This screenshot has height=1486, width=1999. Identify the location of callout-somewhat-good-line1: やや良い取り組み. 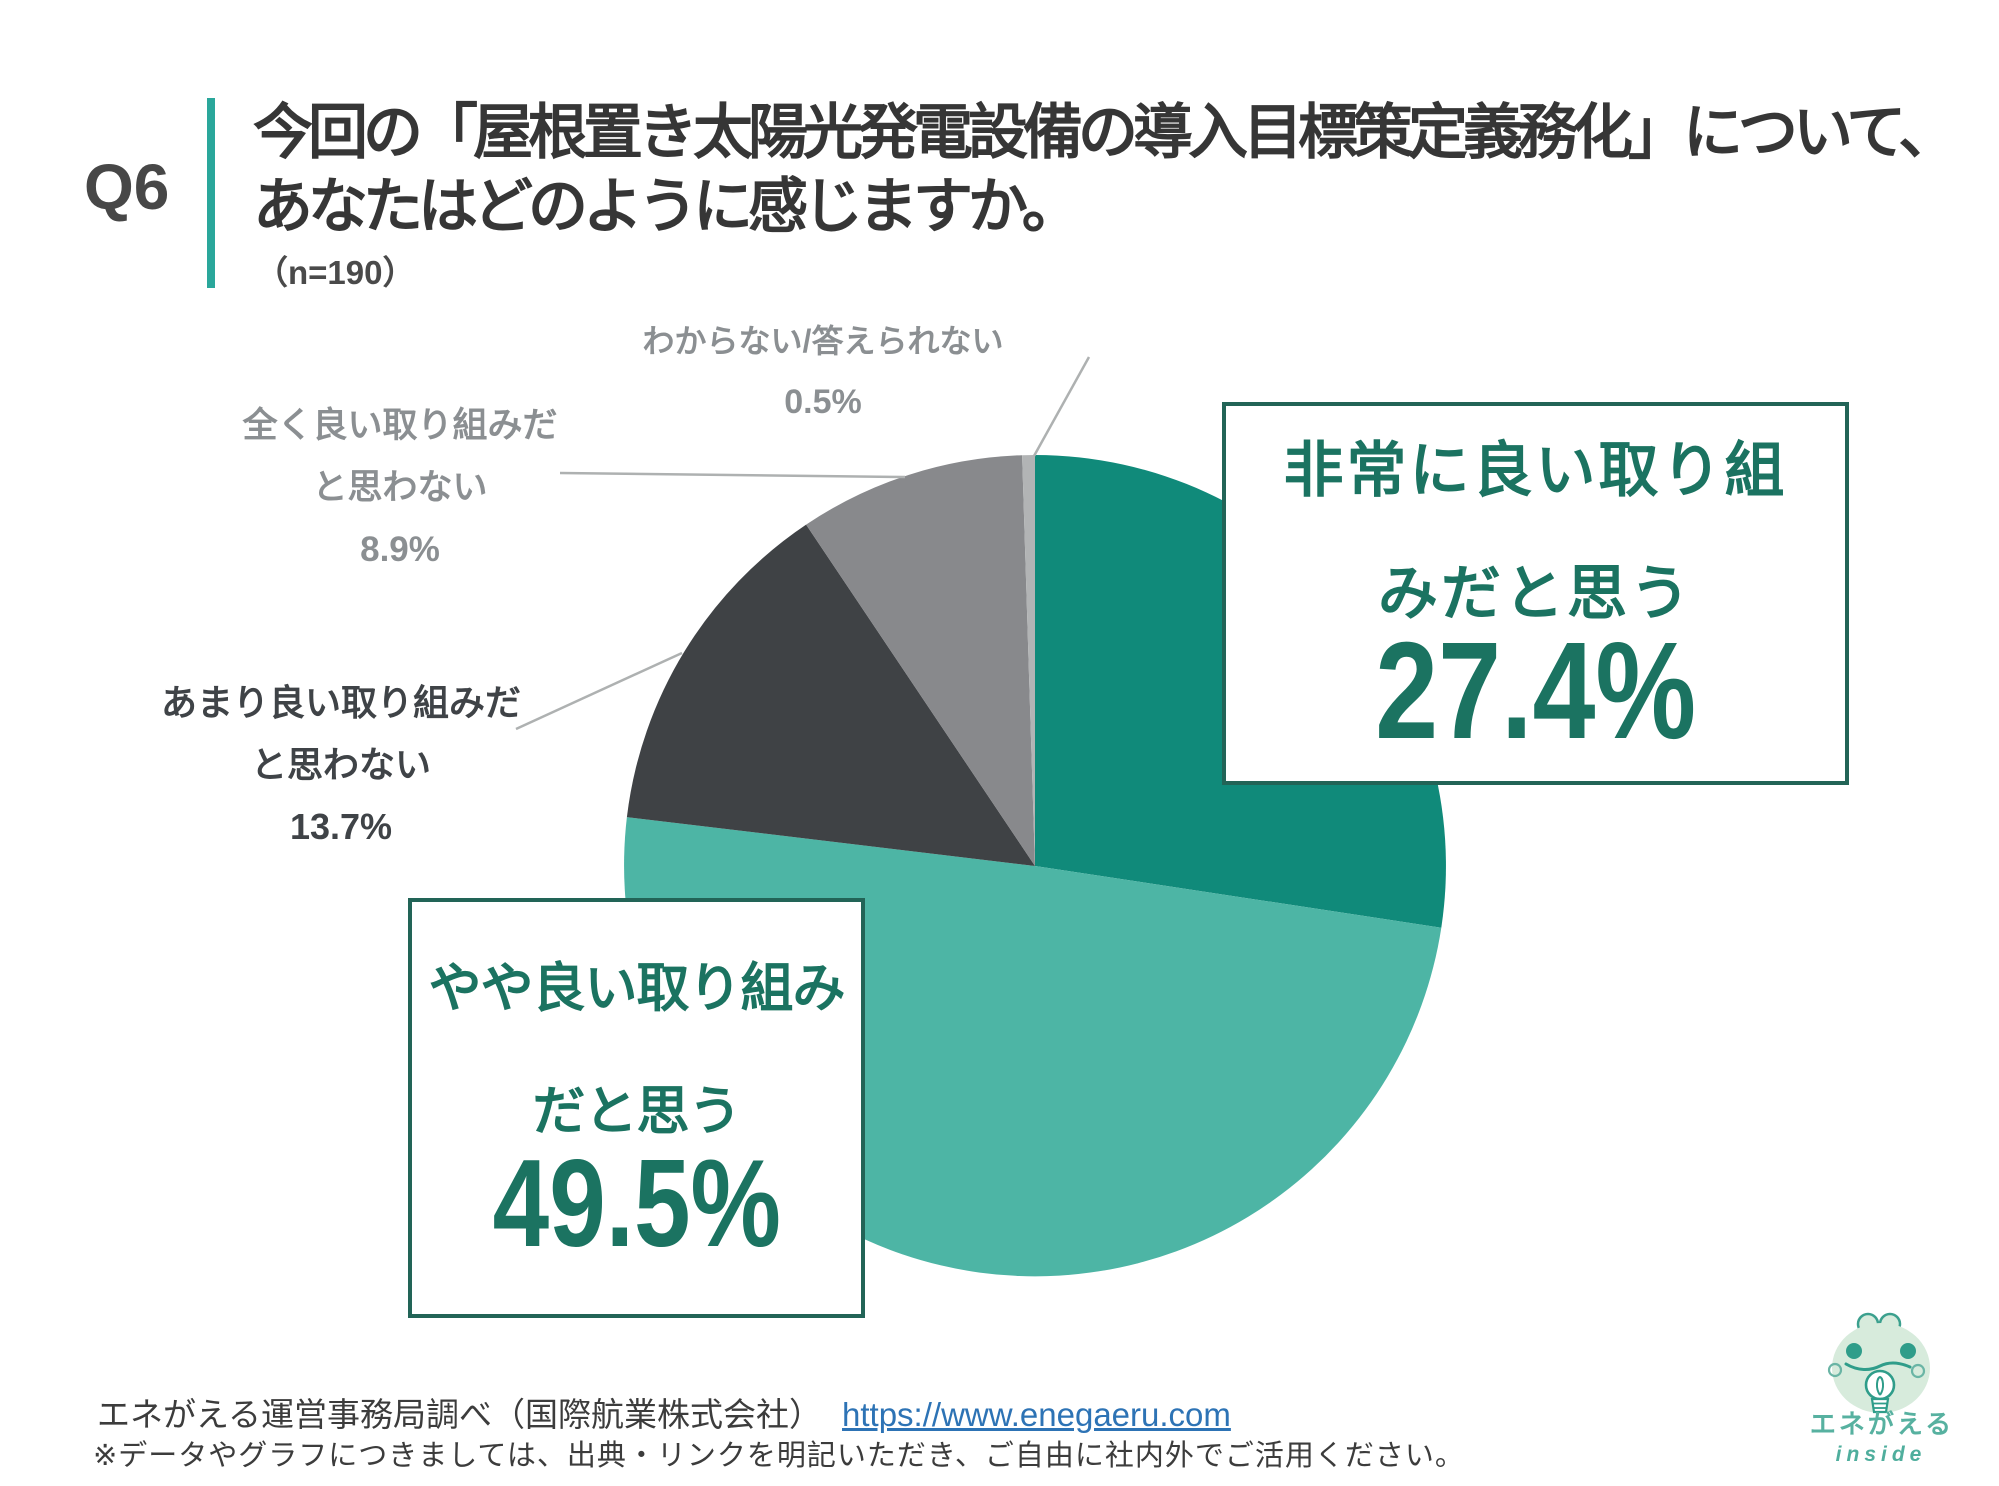
(637, 988).